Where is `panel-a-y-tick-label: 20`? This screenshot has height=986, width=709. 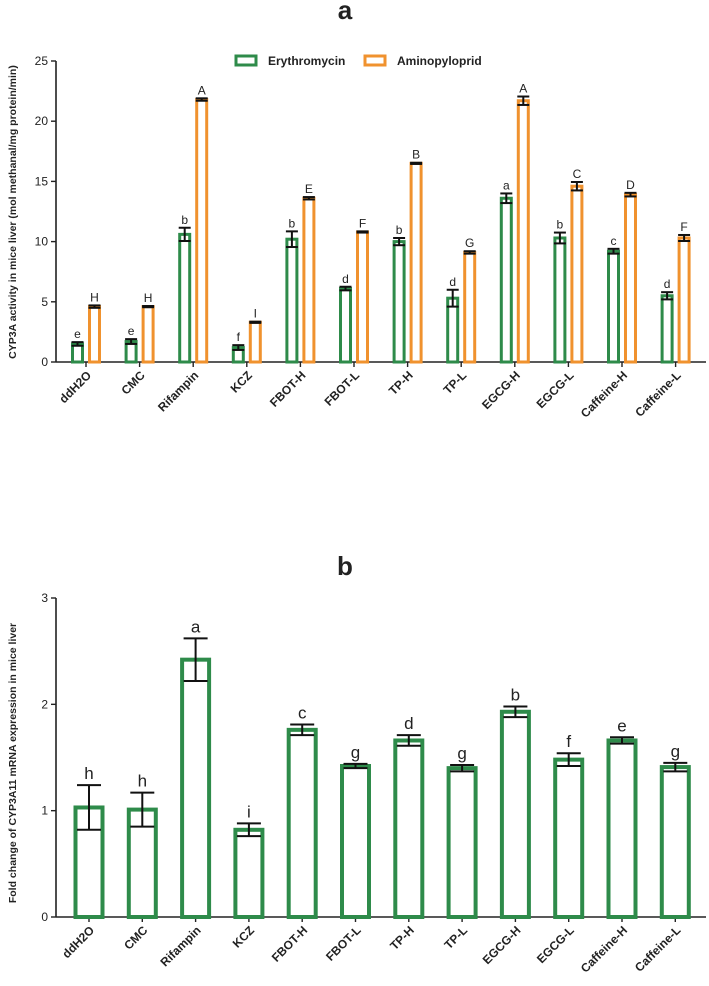
panel-a-y-tick-label: 20 is located at coordinates (42, 121).